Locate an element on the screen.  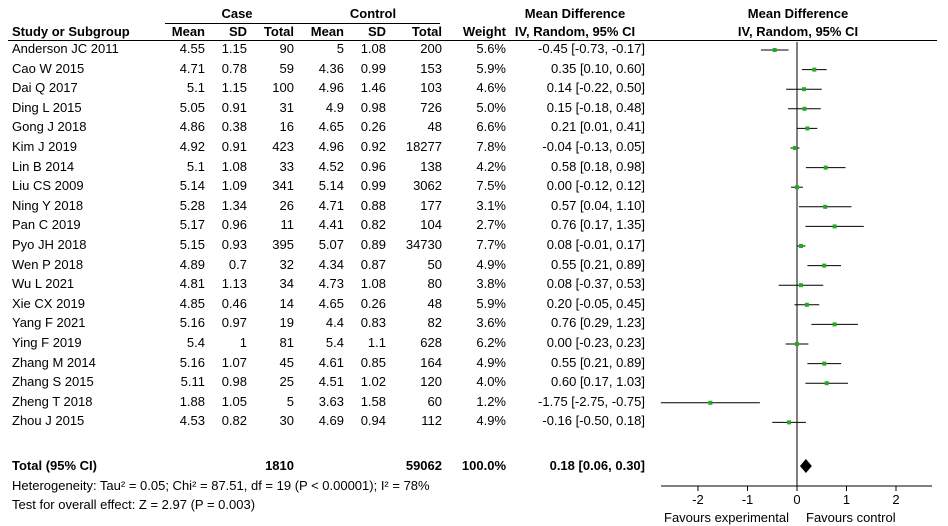
study-ci: 0.76 [0.29, 1.23] is located at coordinates (598, 323).